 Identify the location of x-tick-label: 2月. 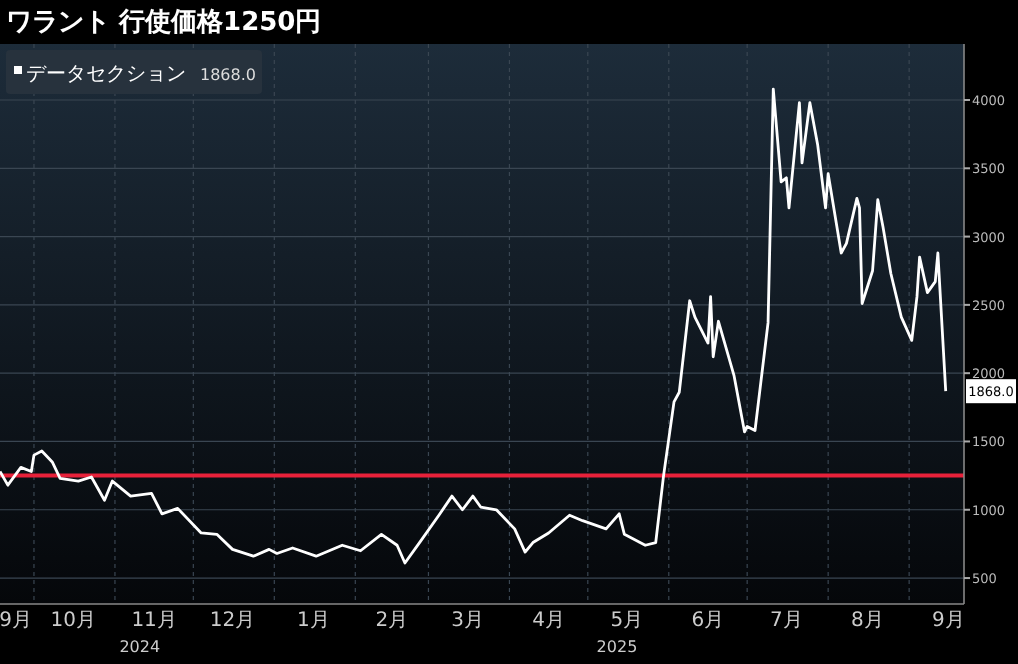
(392, 621).